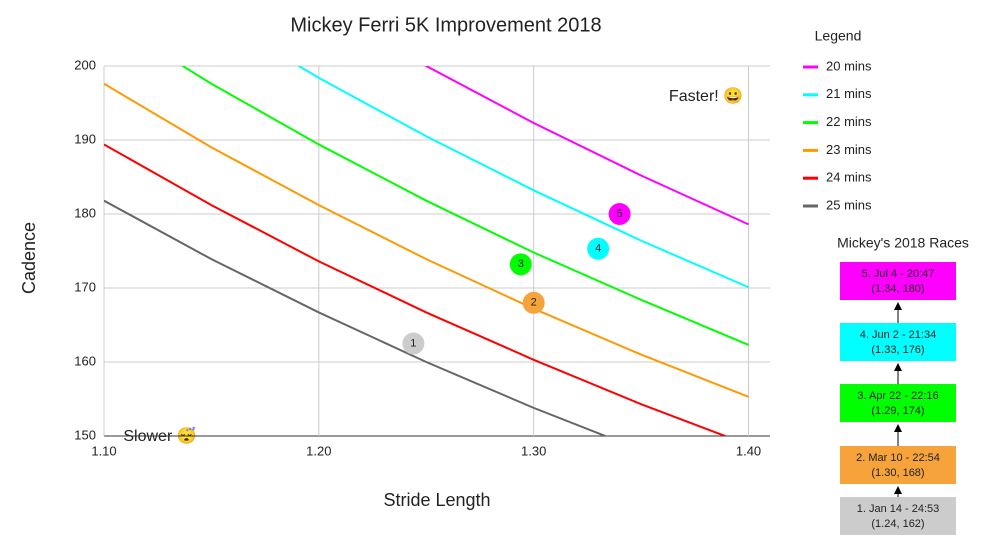 The image size is (989, 547). I want to click on panel-title: Mickey's 2018 Races, so click(903, 243).